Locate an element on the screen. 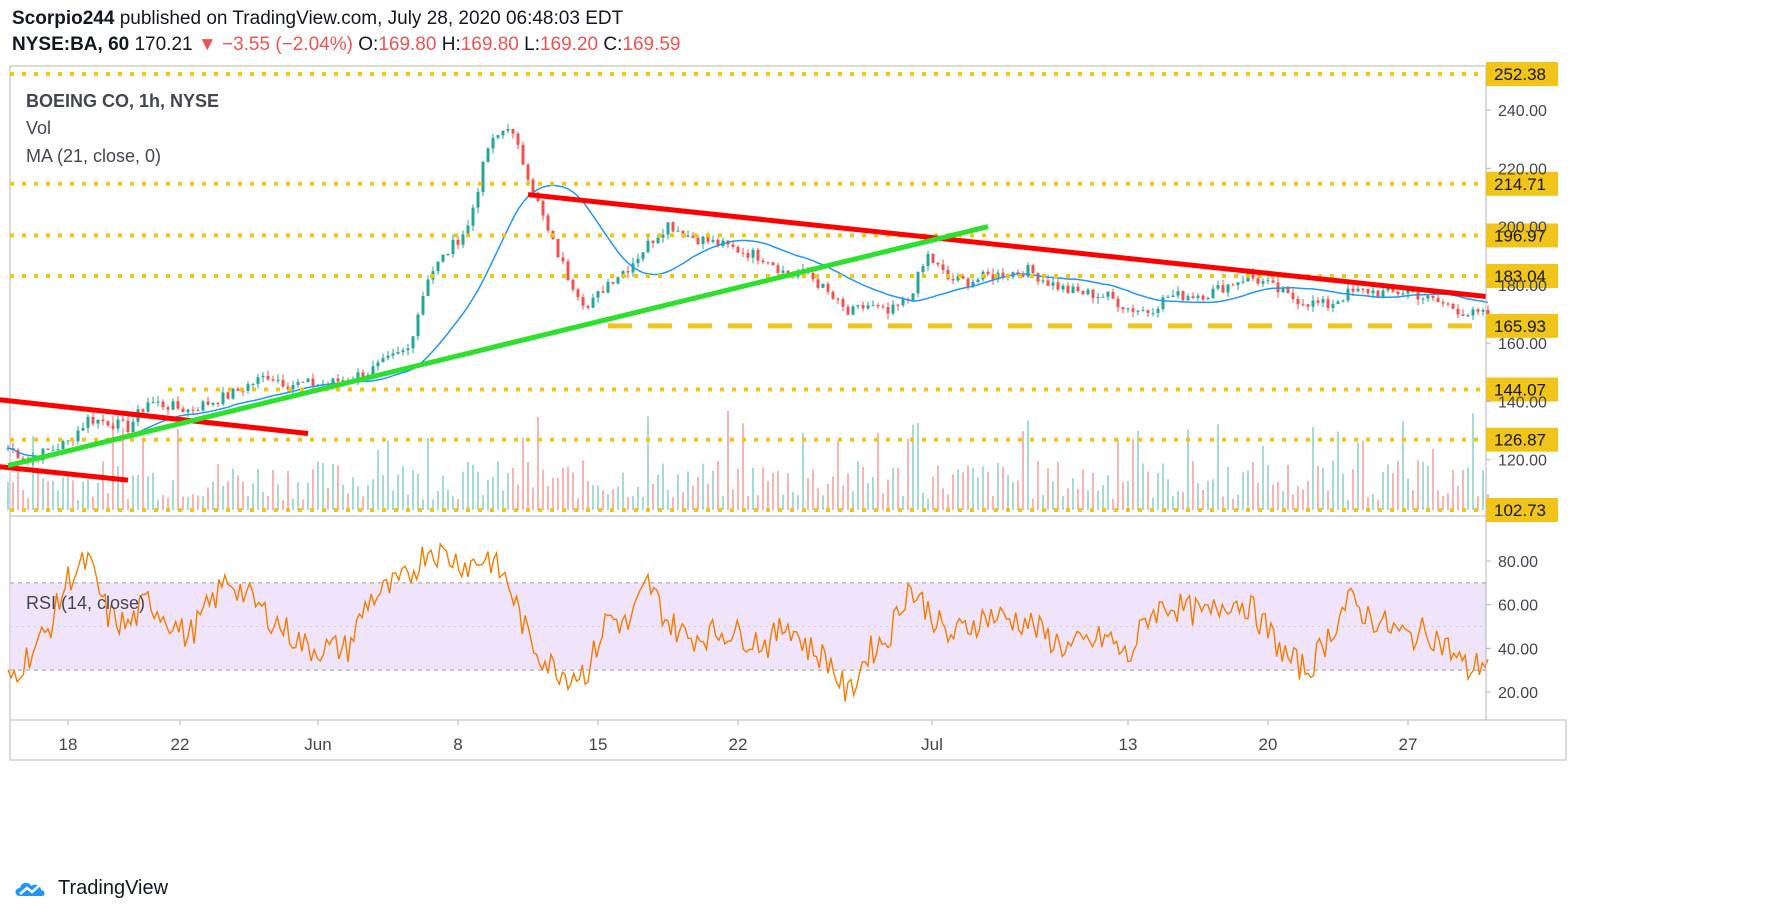 The width and height of the screenshot is (1769, 918). publisher-name: Scorpio244 is located at coordinates (63, 18).